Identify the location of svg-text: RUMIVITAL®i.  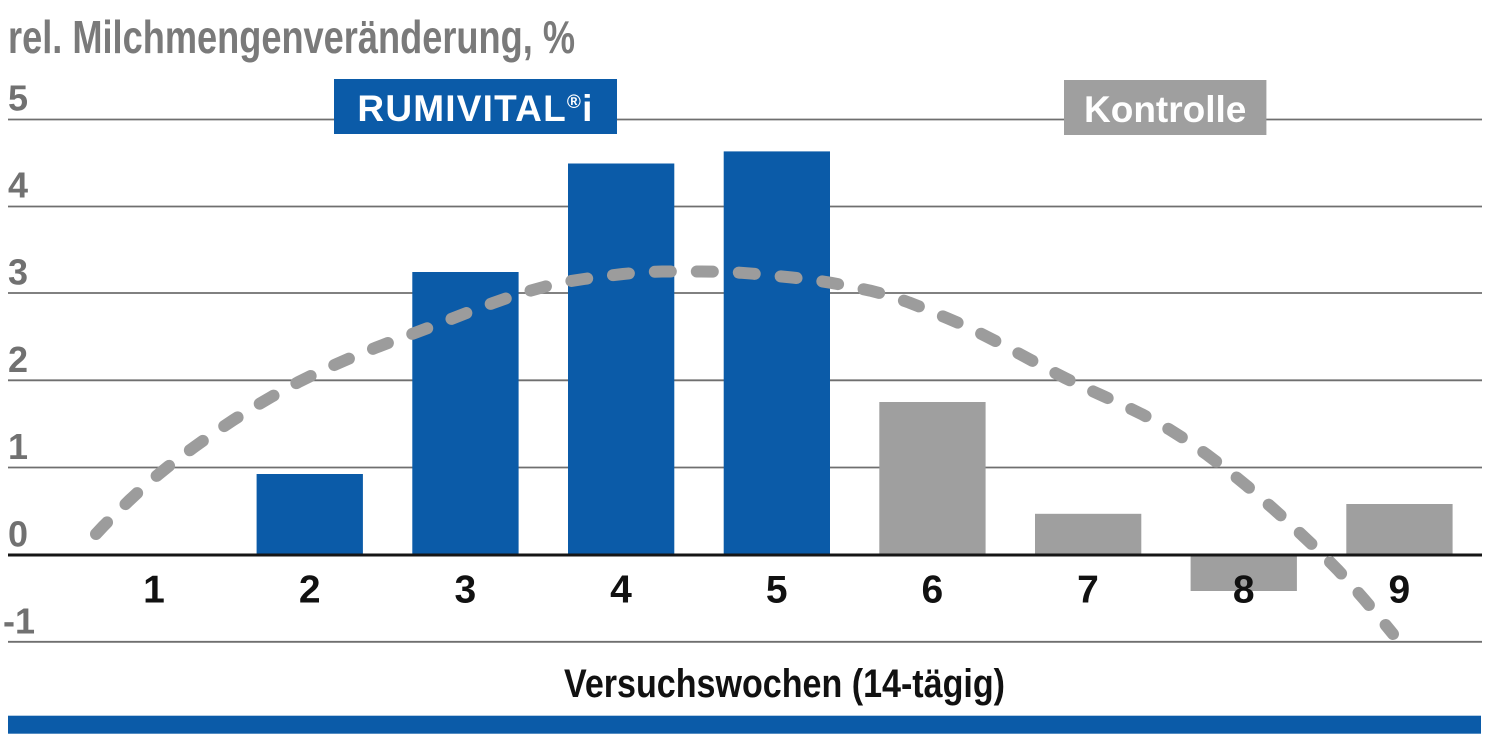
(475, 108).